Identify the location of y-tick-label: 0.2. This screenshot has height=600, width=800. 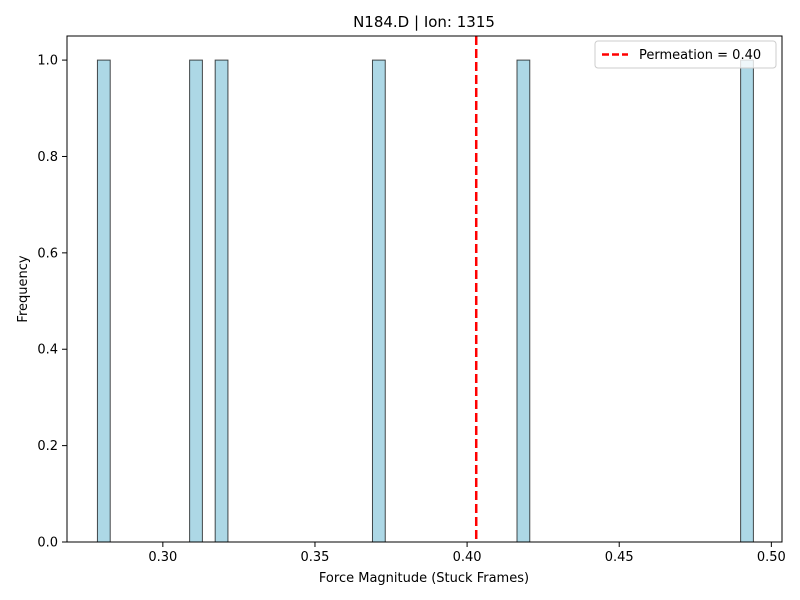
(47, 446).